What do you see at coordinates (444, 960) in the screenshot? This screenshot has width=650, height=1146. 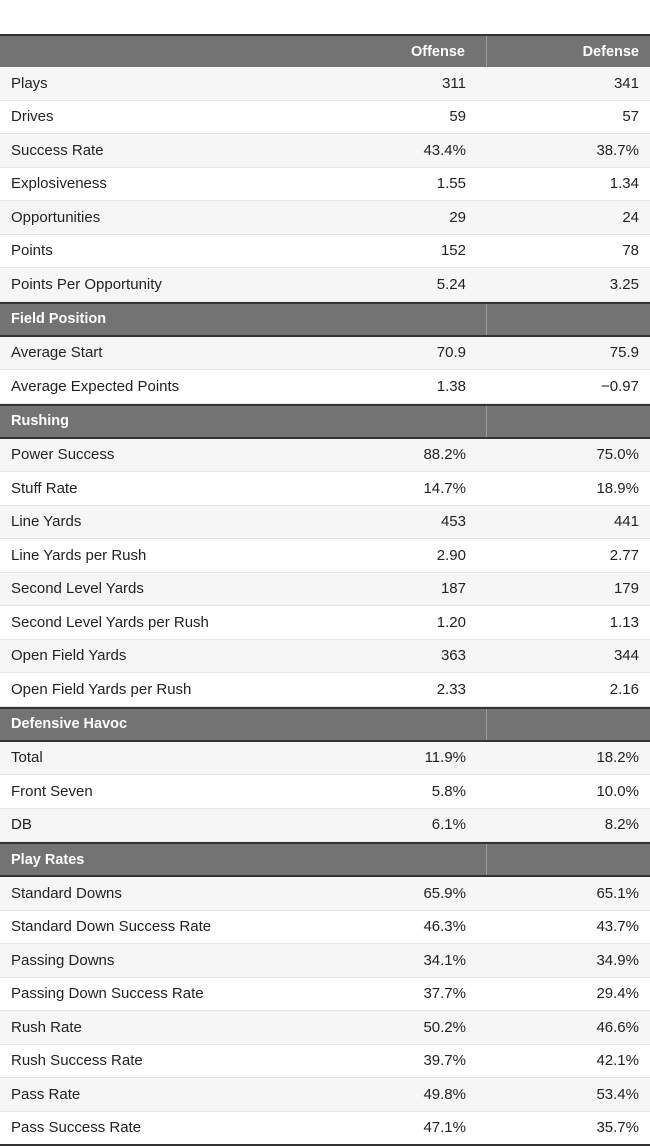 I see `offense-value: 34.1%` at bounding box center [444, 960].